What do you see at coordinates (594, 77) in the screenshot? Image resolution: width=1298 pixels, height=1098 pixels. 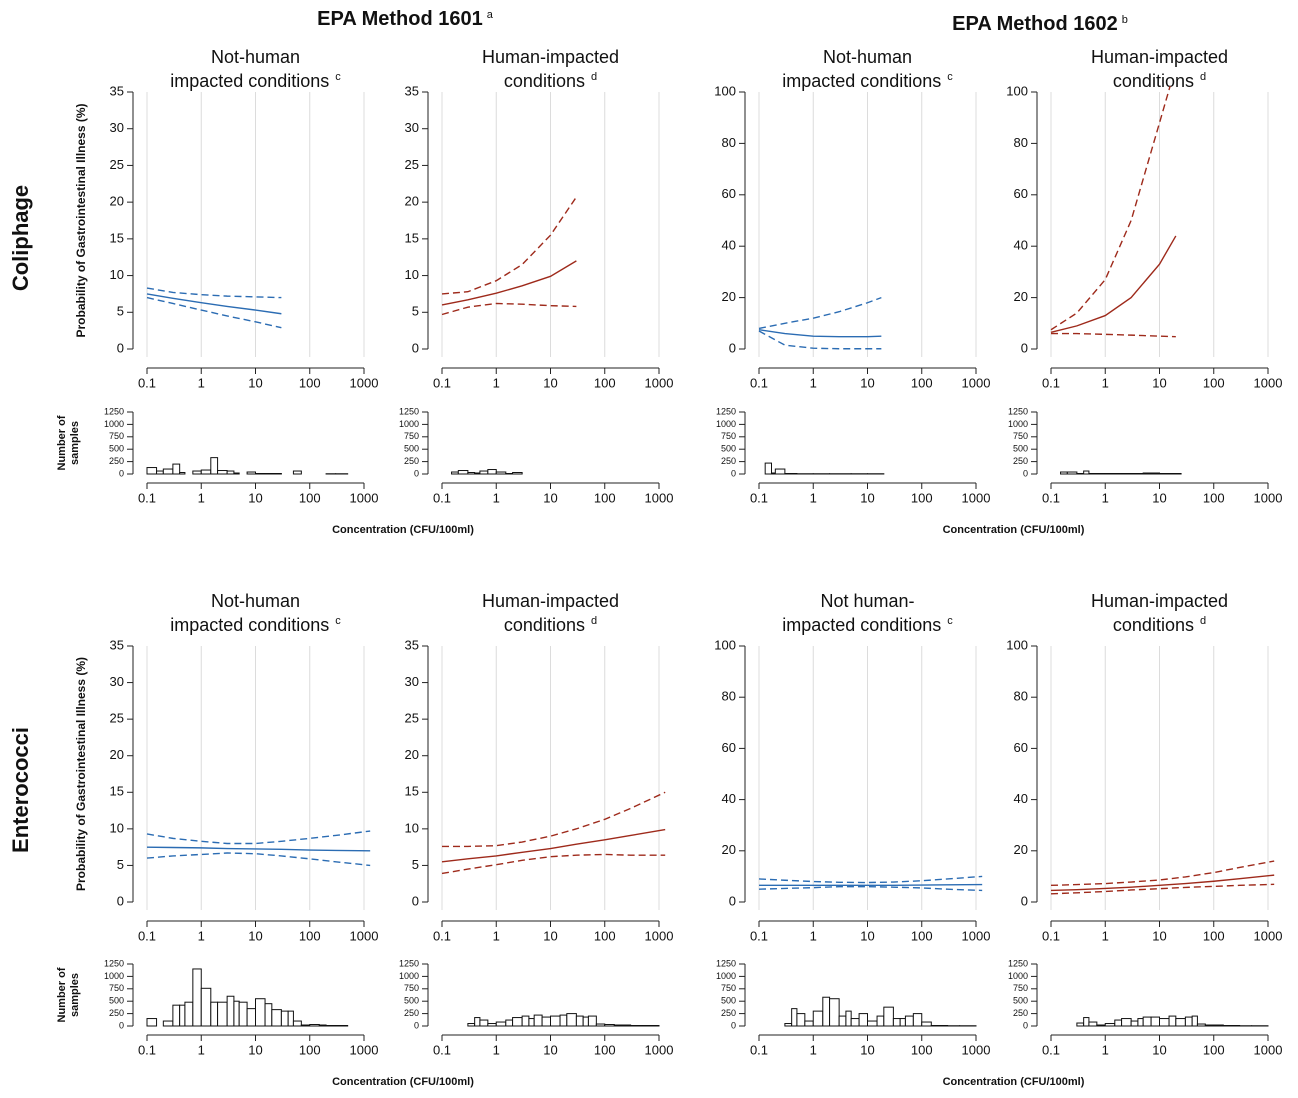 I see `panel-title-note: d` at bounding box center [594, 77].